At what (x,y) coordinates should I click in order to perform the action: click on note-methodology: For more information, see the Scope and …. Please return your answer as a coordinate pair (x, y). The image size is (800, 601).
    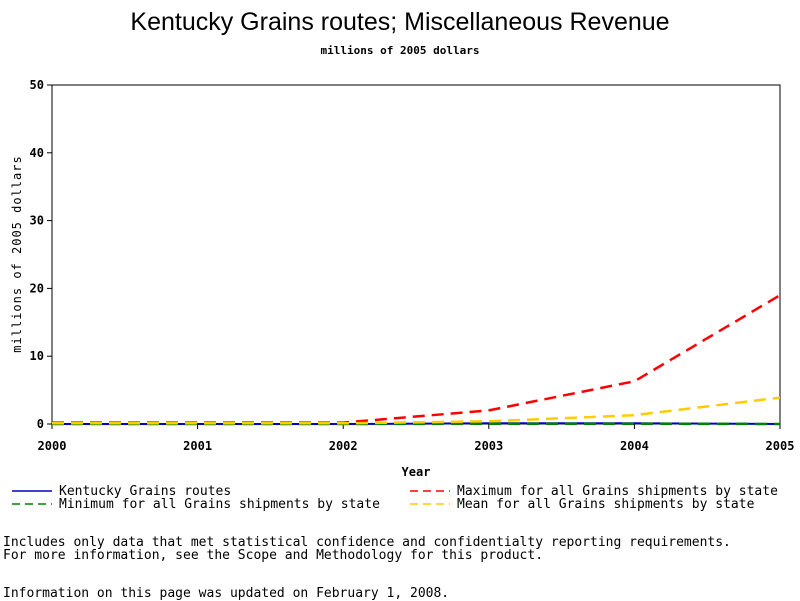
    Looking at the image, I should click on (273, 556).